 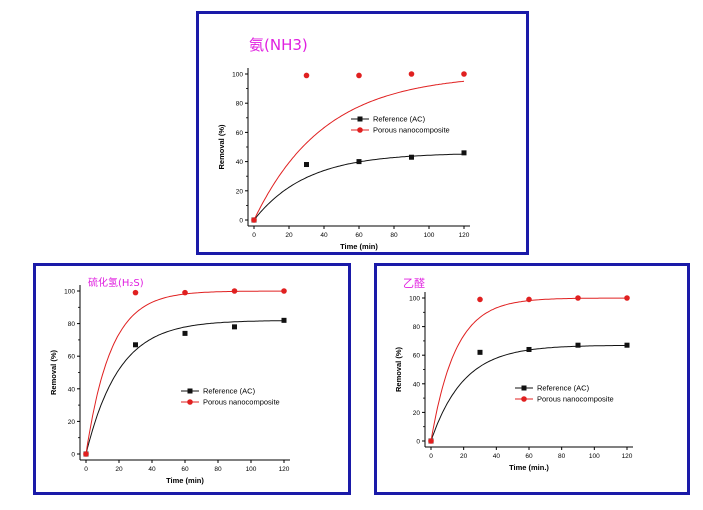 I want to click on x-axis-label: Time (min.), so click(x=529, y=467).